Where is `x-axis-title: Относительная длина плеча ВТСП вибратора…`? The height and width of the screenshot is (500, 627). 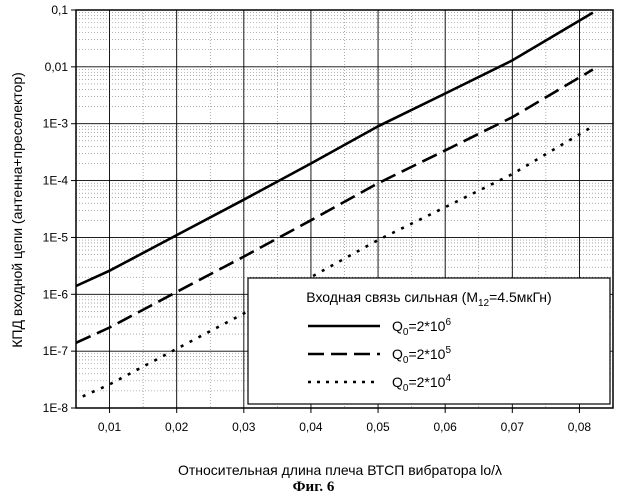 x-axis-title: Относительная длина плеча ВТСП вибратора… is located at coordinates (340, 470).